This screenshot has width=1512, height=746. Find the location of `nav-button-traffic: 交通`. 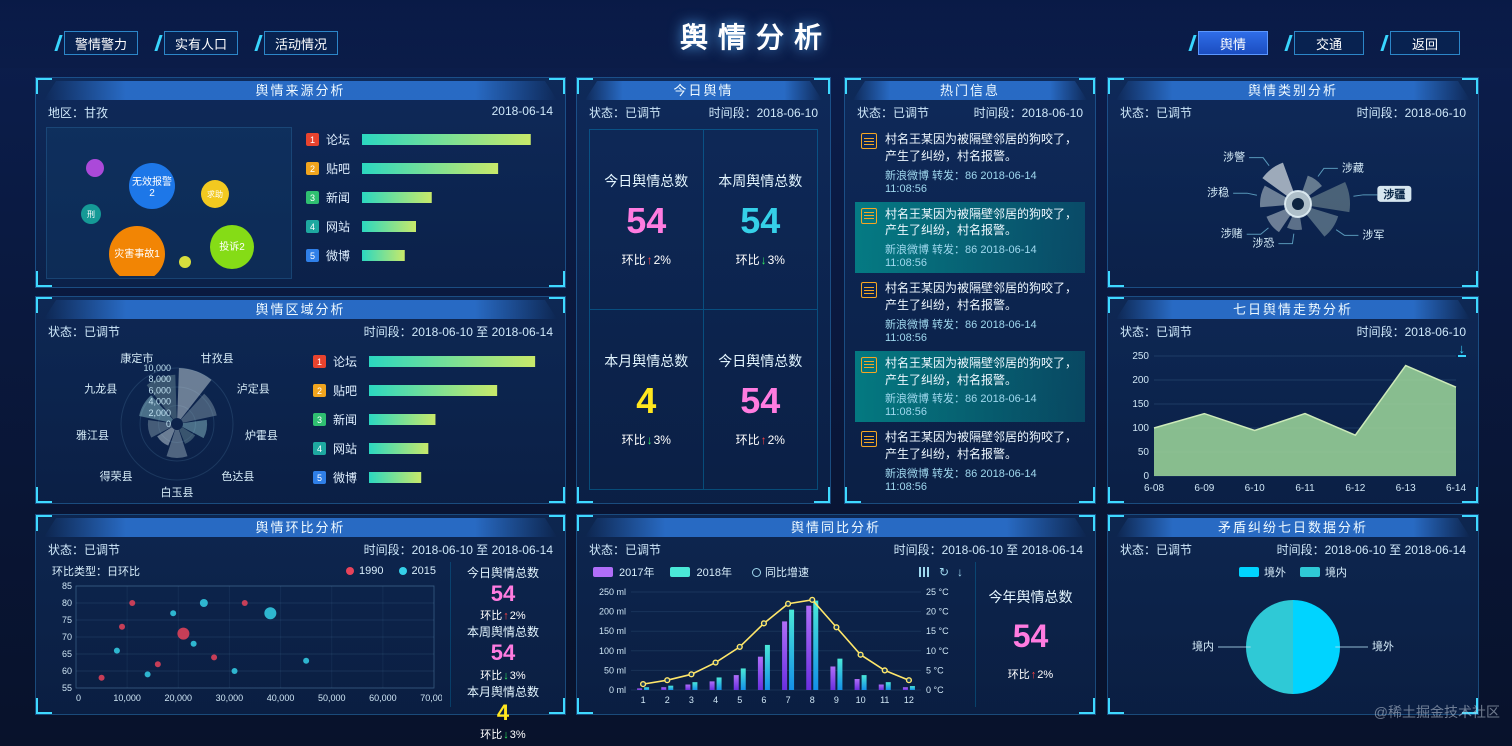

nav-button-traffic: 交通 is located at coordinates (1329, 43).